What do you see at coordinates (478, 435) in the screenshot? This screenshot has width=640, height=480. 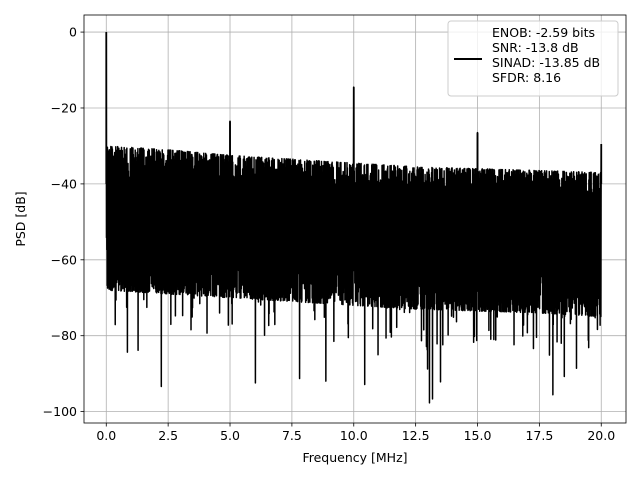 I see `x-tick-label: 15.0` at bounding box center [478, 435].